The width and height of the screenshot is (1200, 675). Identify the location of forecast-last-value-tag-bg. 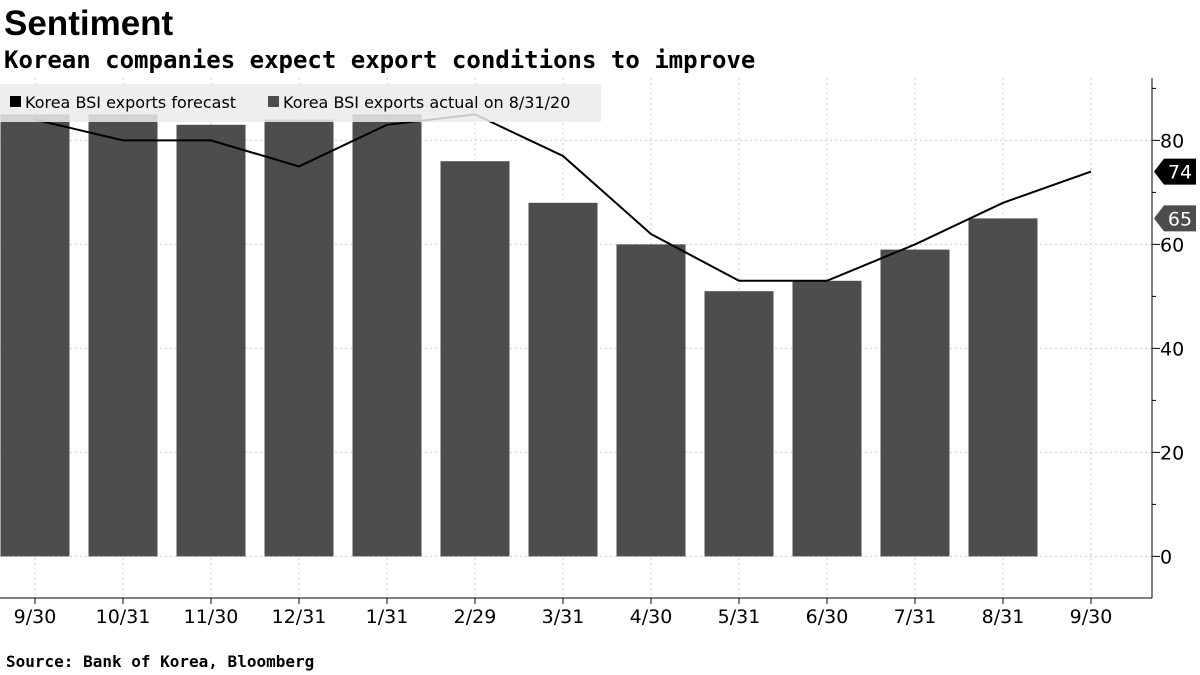
(1175, 171).